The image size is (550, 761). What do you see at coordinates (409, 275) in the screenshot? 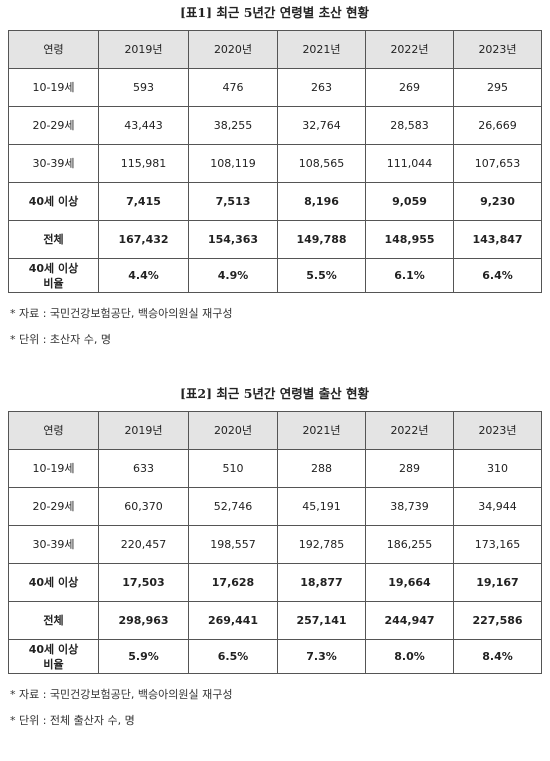
I see `table-cell: 6.1%` at bounding box center [409, 275].